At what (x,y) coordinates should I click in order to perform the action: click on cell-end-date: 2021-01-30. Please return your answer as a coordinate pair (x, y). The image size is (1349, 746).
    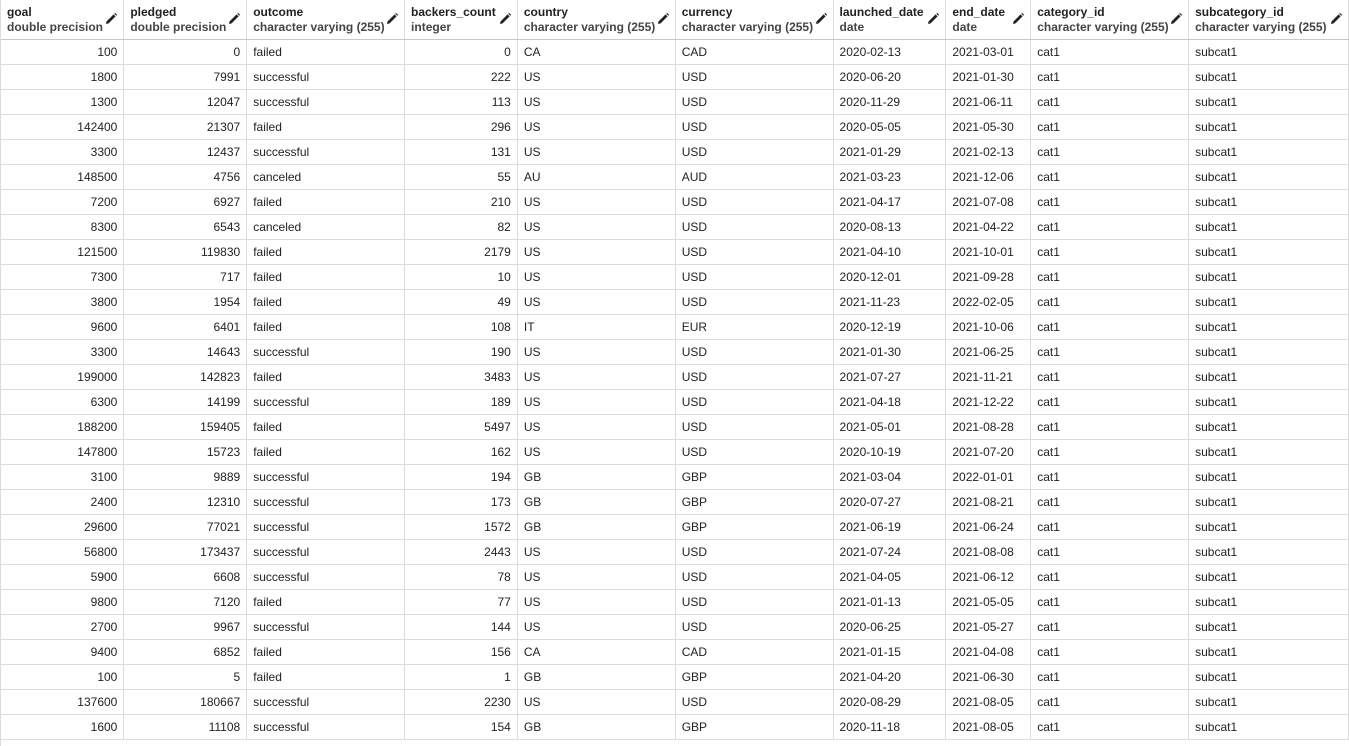
    Looking at the image, I should click on (988, 77).